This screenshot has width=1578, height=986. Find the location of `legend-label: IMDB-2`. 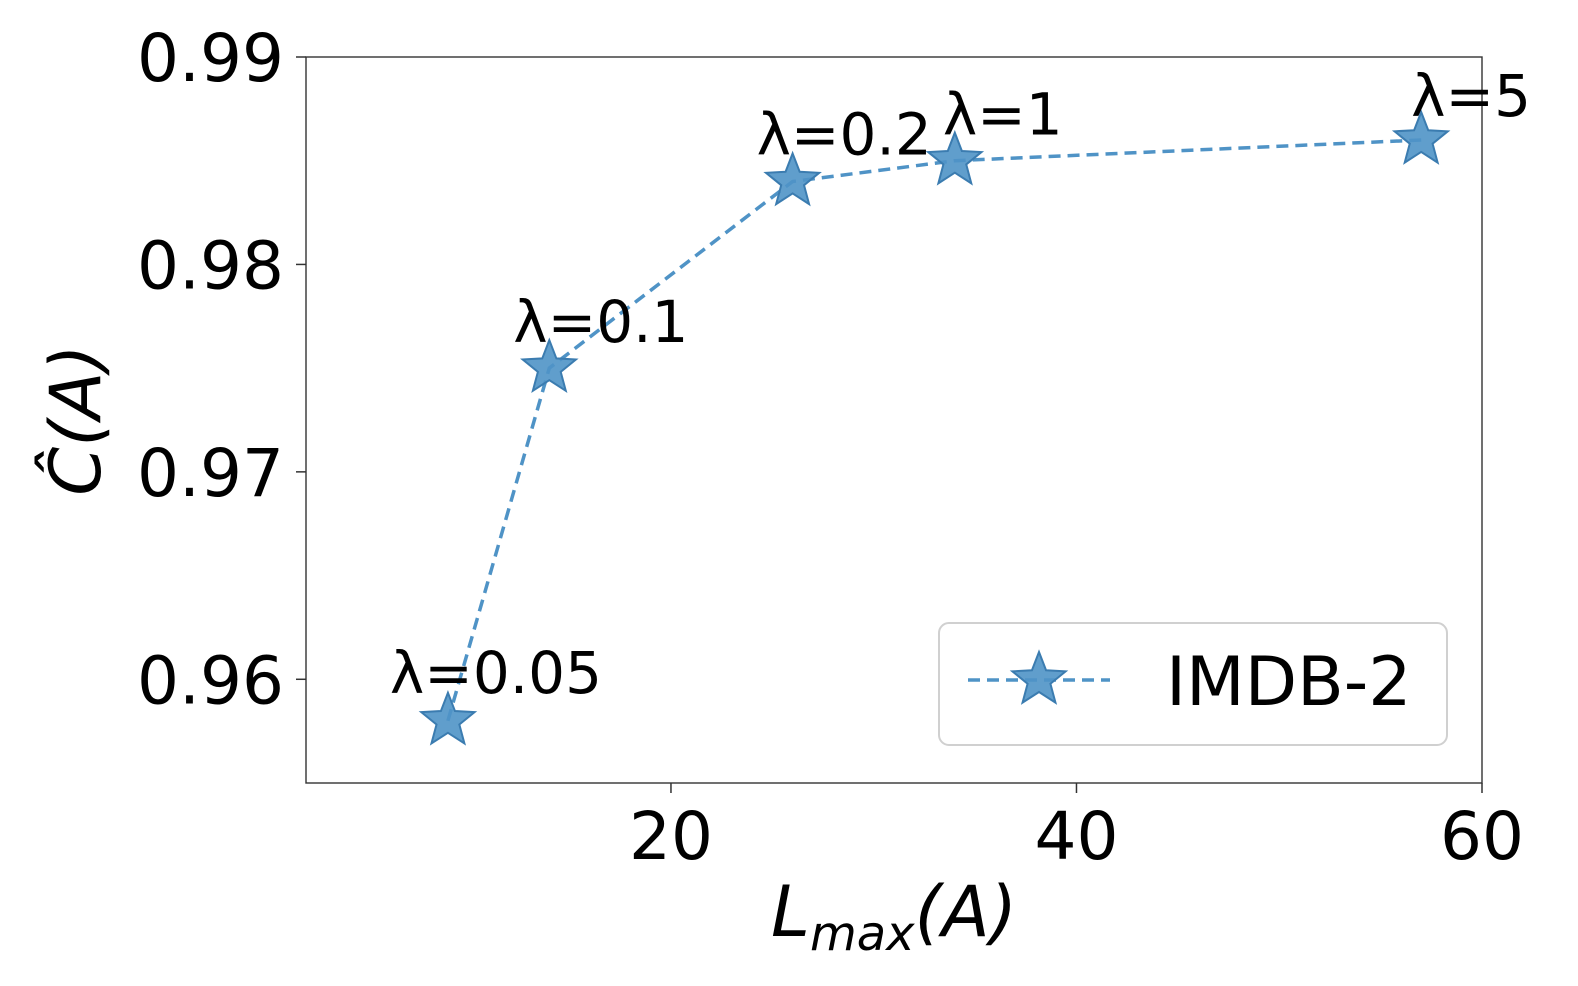

legend-label: IMDB-2 is located at coordinates (1289, 682).